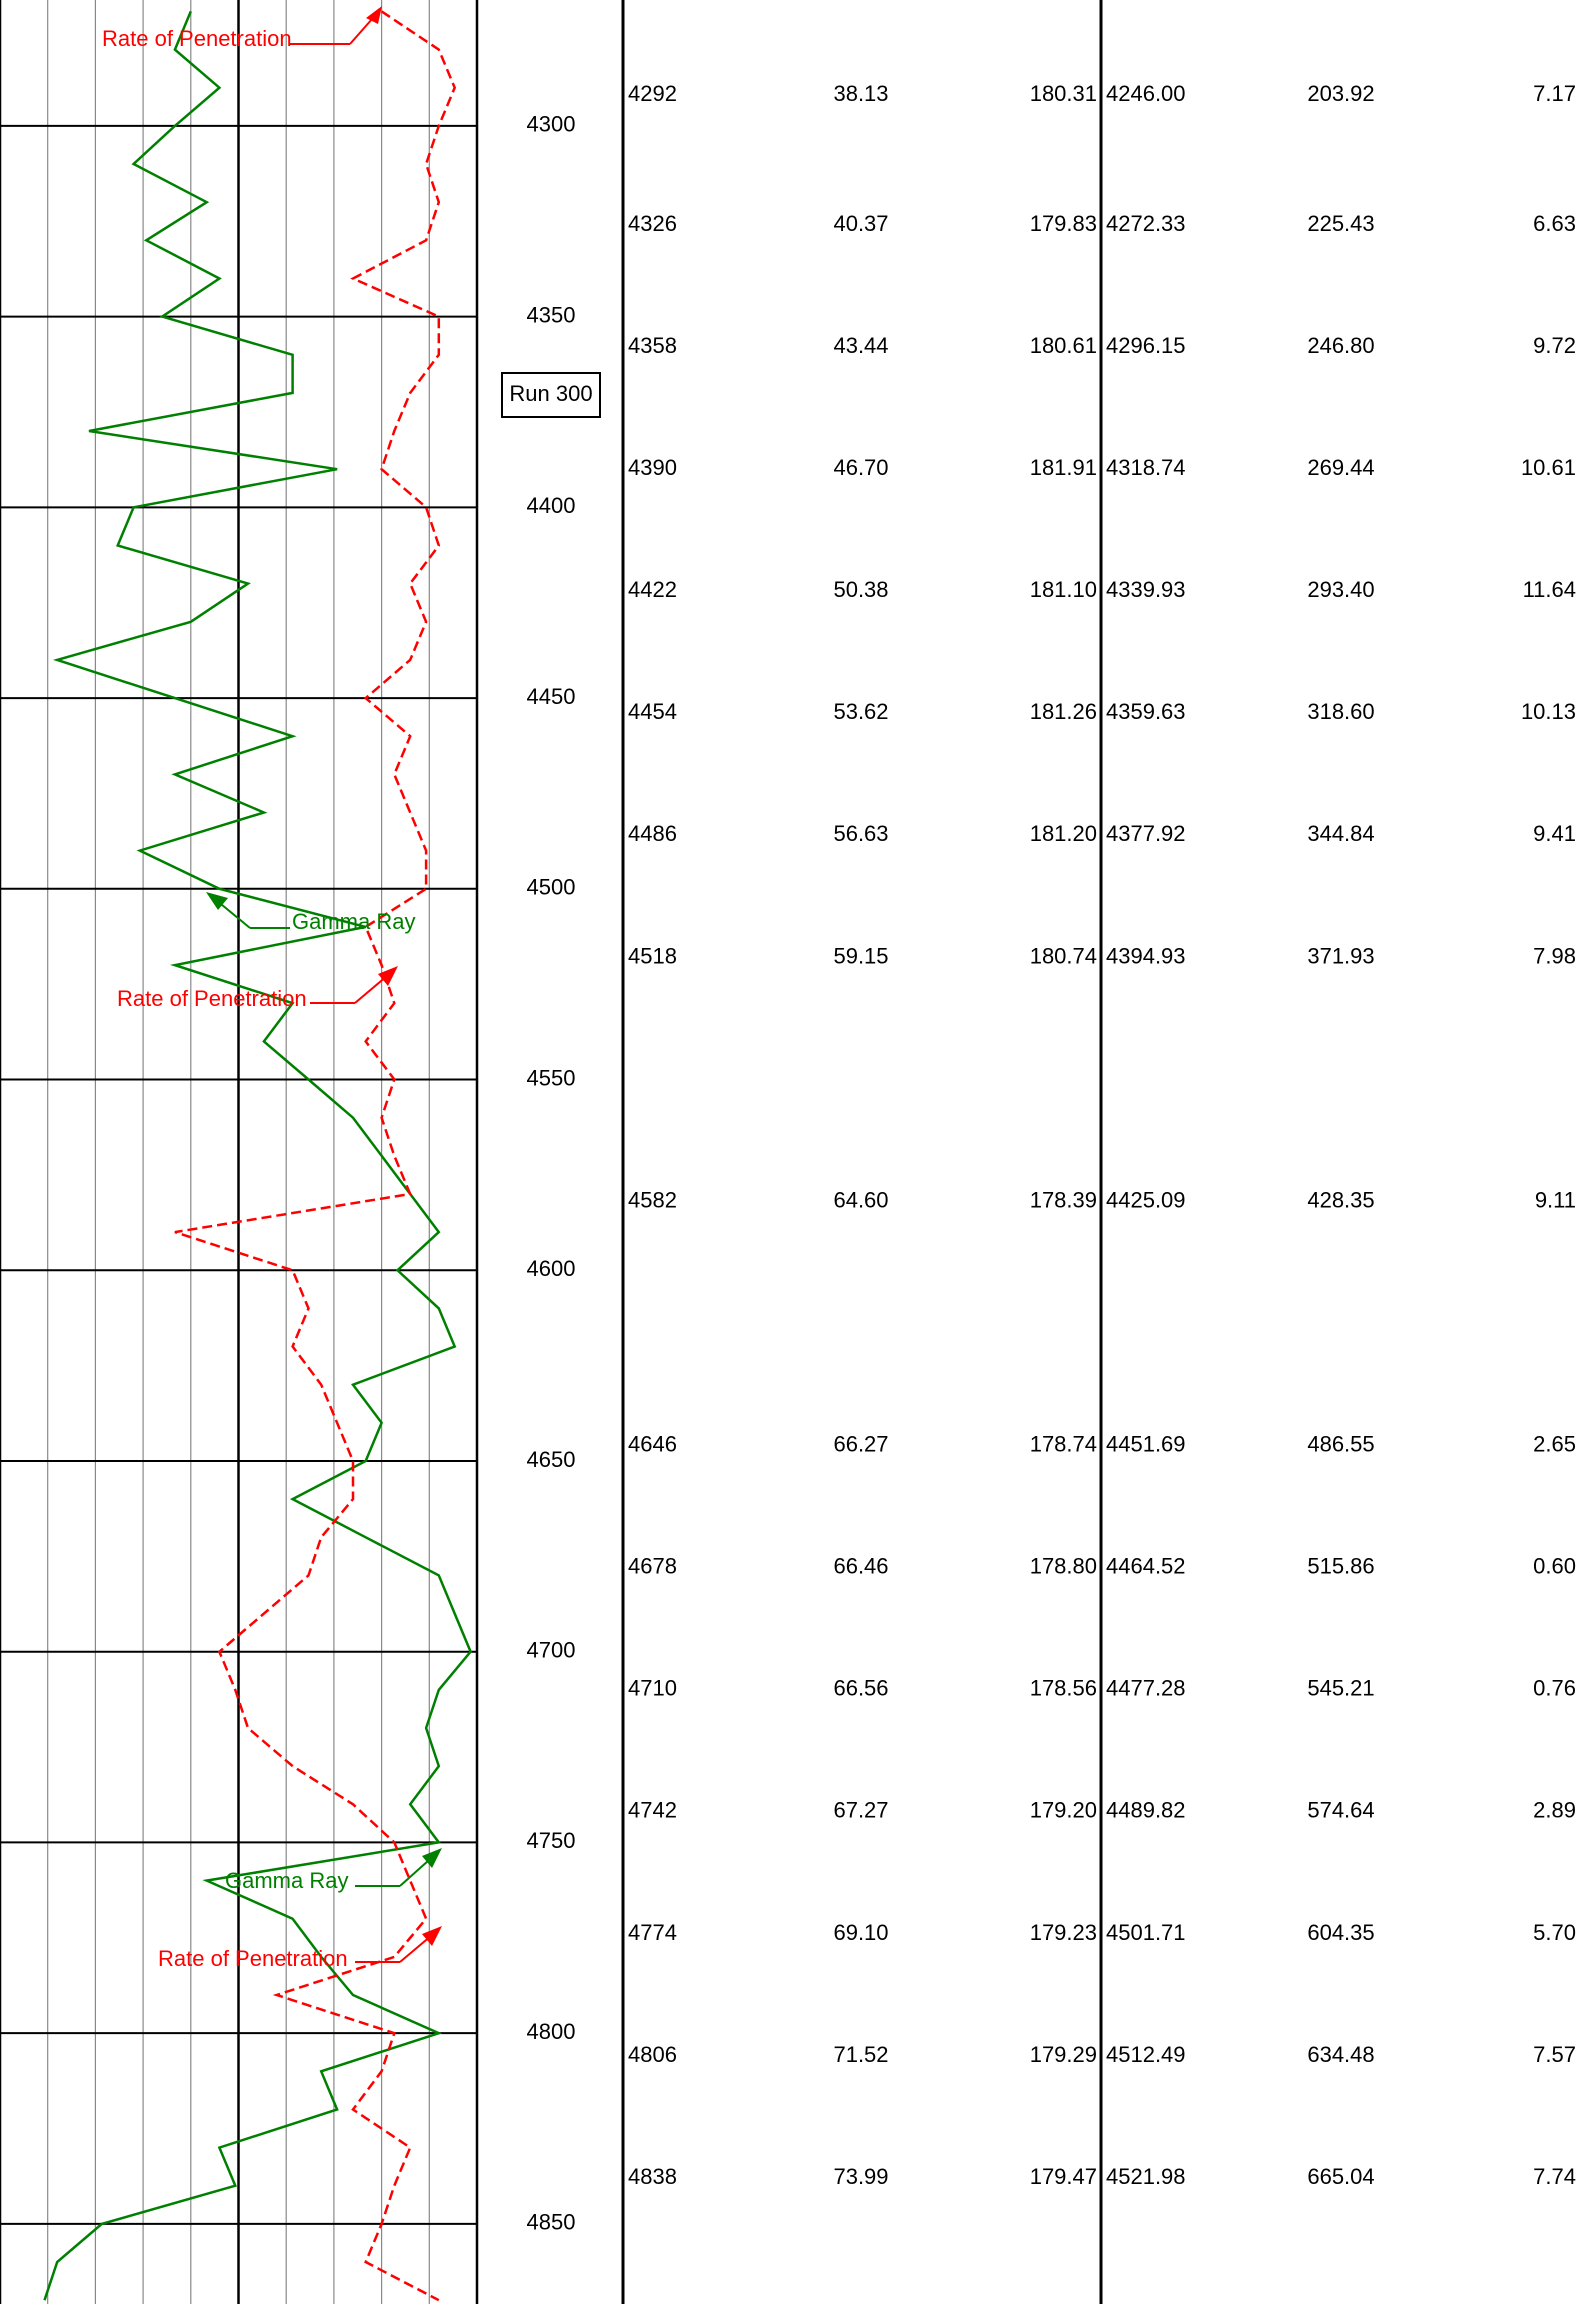 The image size is (1584, 2304). I want to click on table-cell: 4477.28, so click(1146, 1688).